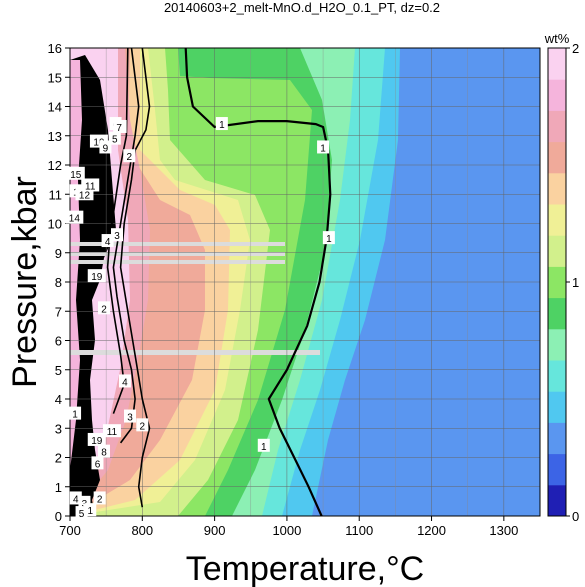 This screenshot has width=585, height=587. What do you see at coordinates (55, 224) in the screenshot?
I see `y-tick-label: 10` at bounding box center [55, 224].